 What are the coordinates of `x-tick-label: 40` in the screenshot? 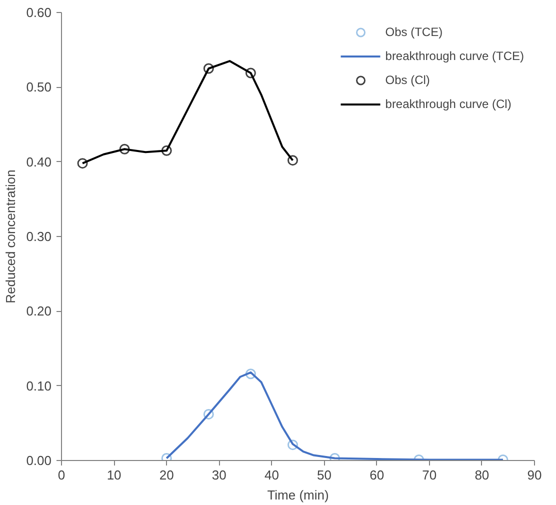 It's located at (271, 475).